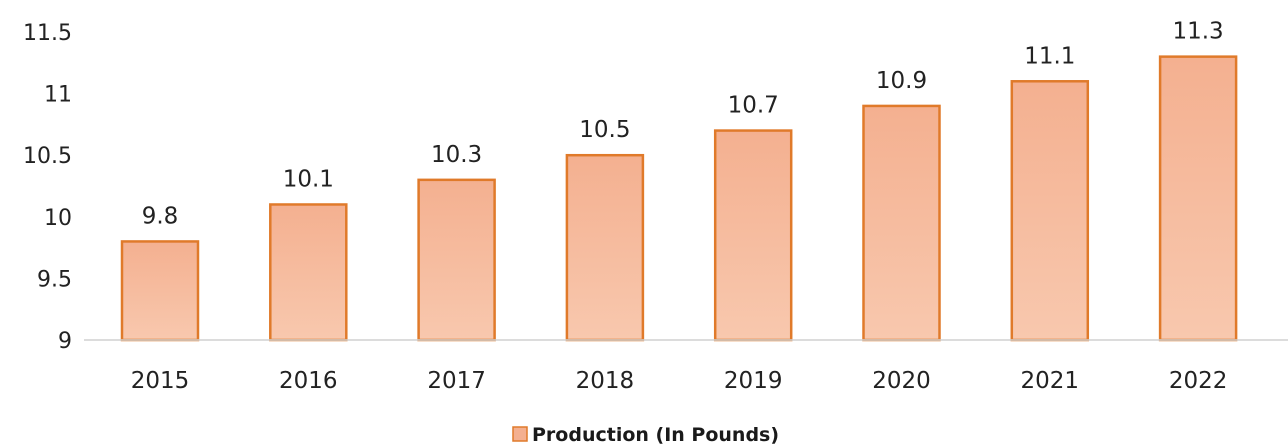  What do you see at coordinates (65, 341) in the screenshot?
I see `y-tick-label: 9` at bounding box center [65, 341].